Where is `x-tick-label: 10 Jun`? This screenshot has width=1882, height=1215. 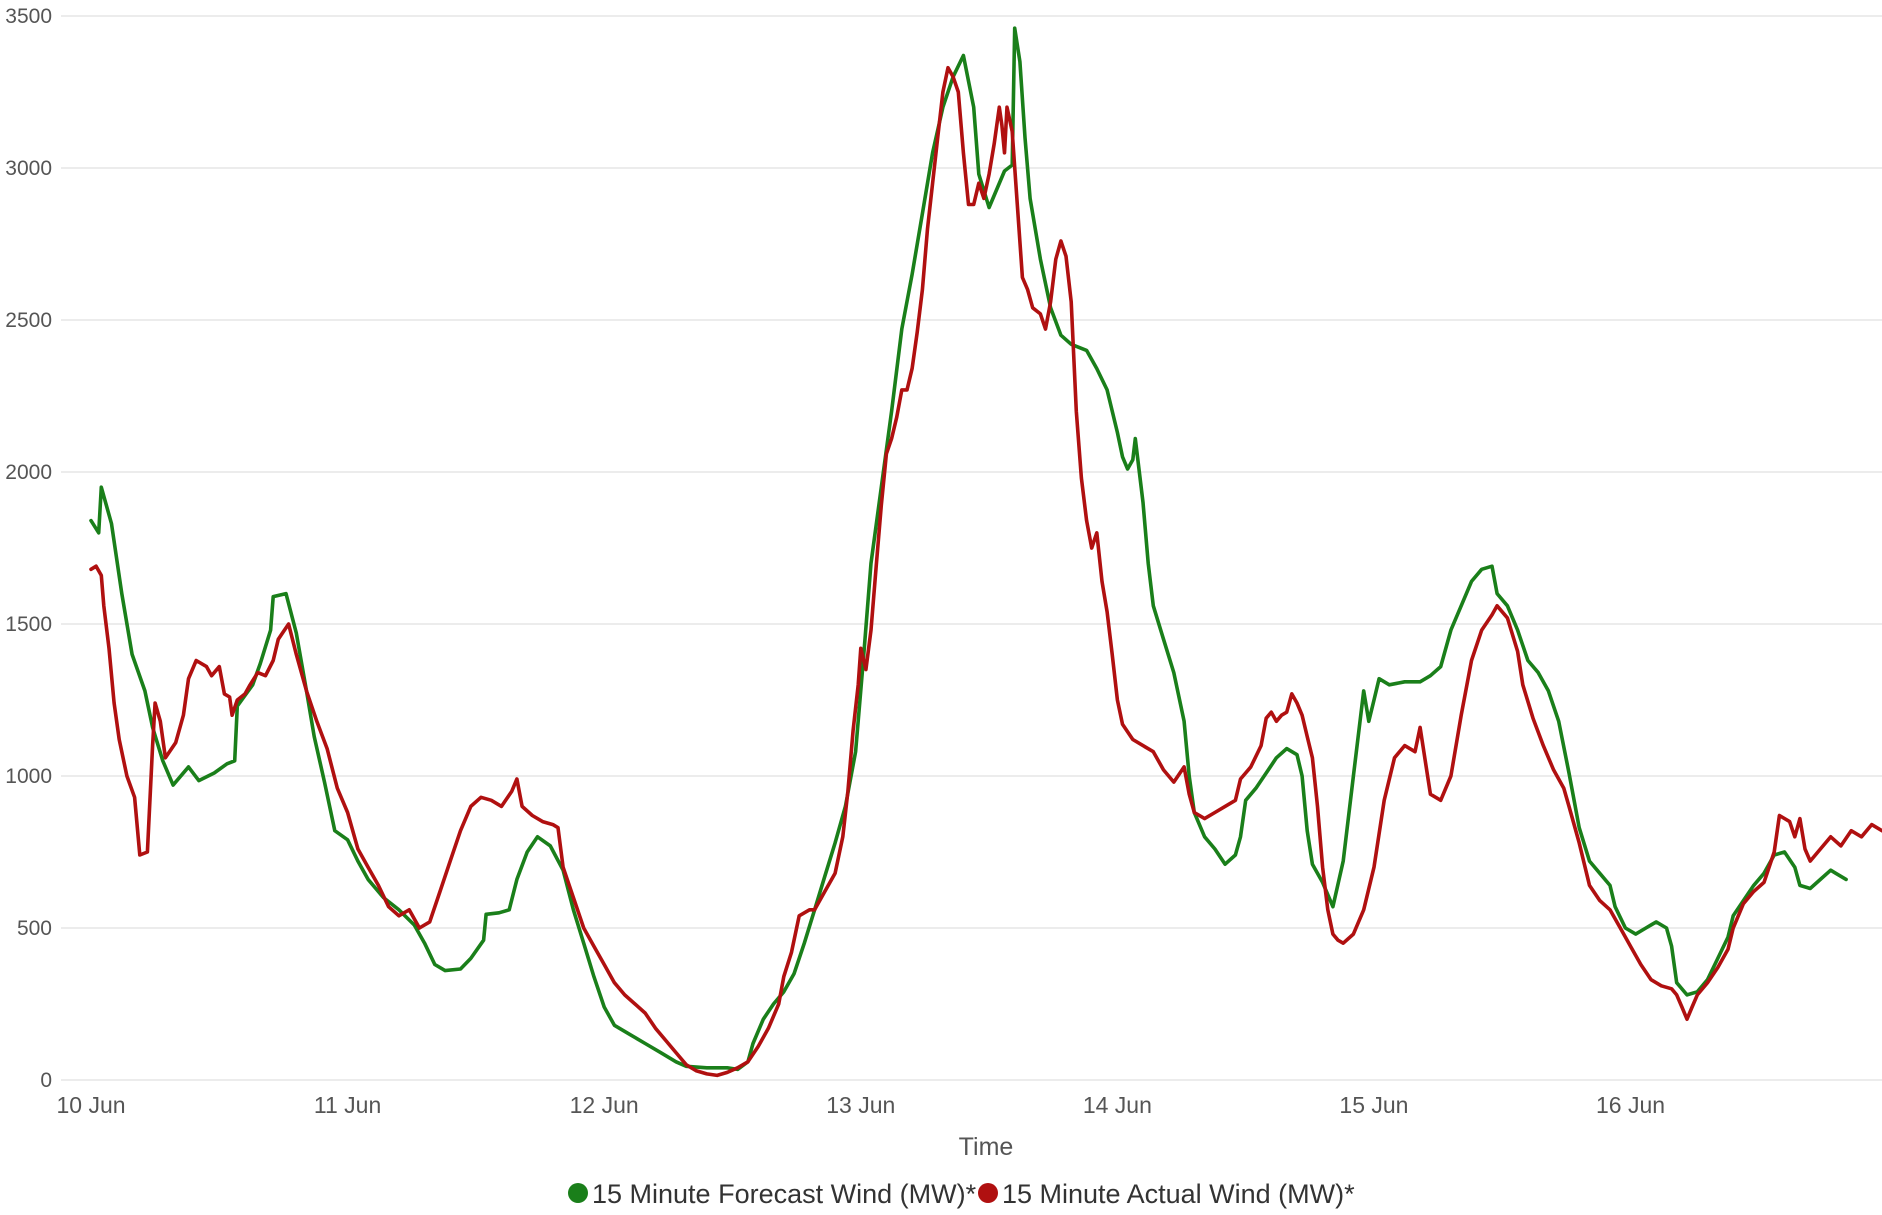
x-tick-label: 10 Jun is located at coordinates (90, 1105).